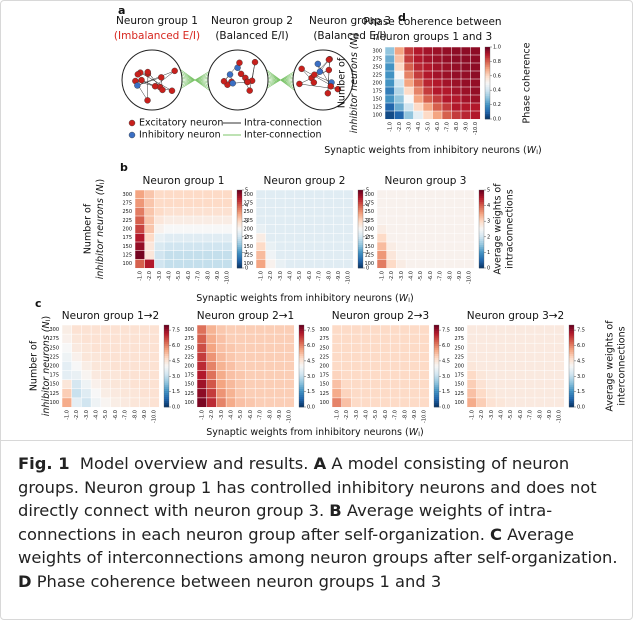 The width and height of the screenshot is (633, 620). What do you see at coordinates (581, 408) in the screenshot?
I see `colorbar-tick-label: 0.0` at bounding box center [581, 408].